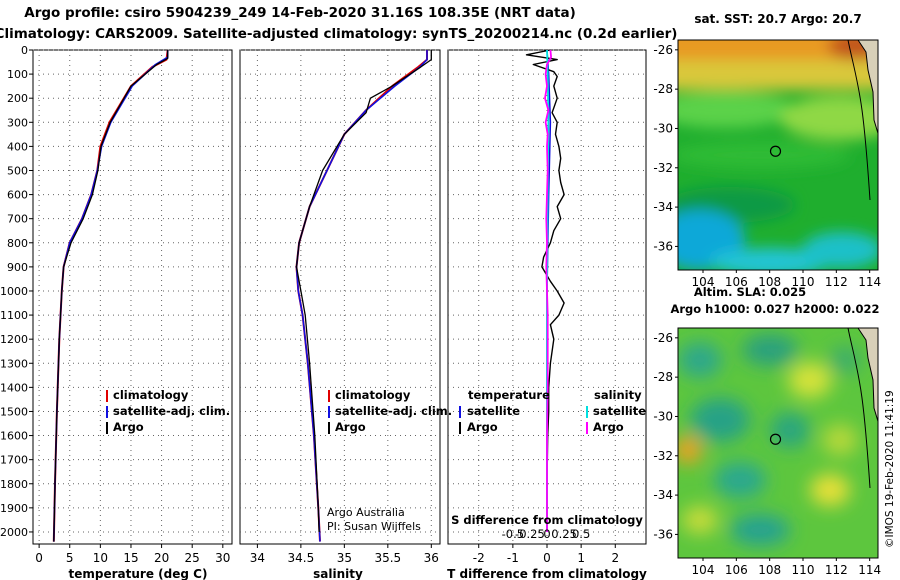 This screenshot has height=580, width=900. Describe the element at coordinates (17, 195) in the screenshot. I see `y-tick-label: 600` at that location.